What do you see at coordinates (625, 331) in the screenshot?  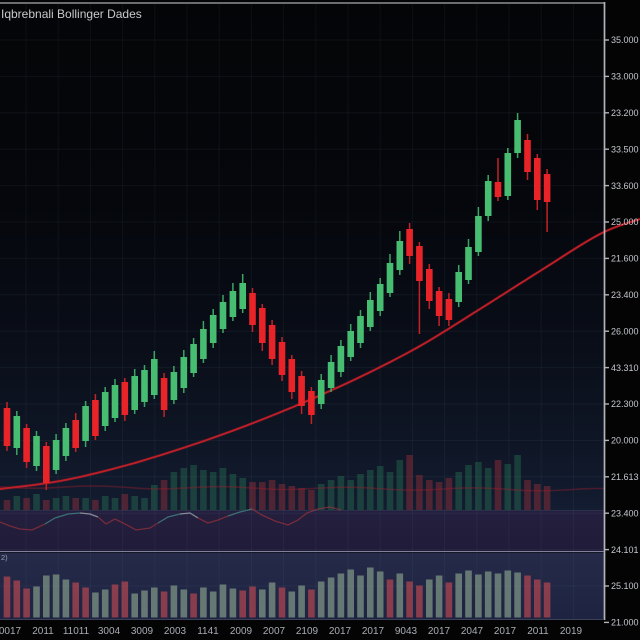 I see `svg-text: 26.000` at bounding box center [625, 331].